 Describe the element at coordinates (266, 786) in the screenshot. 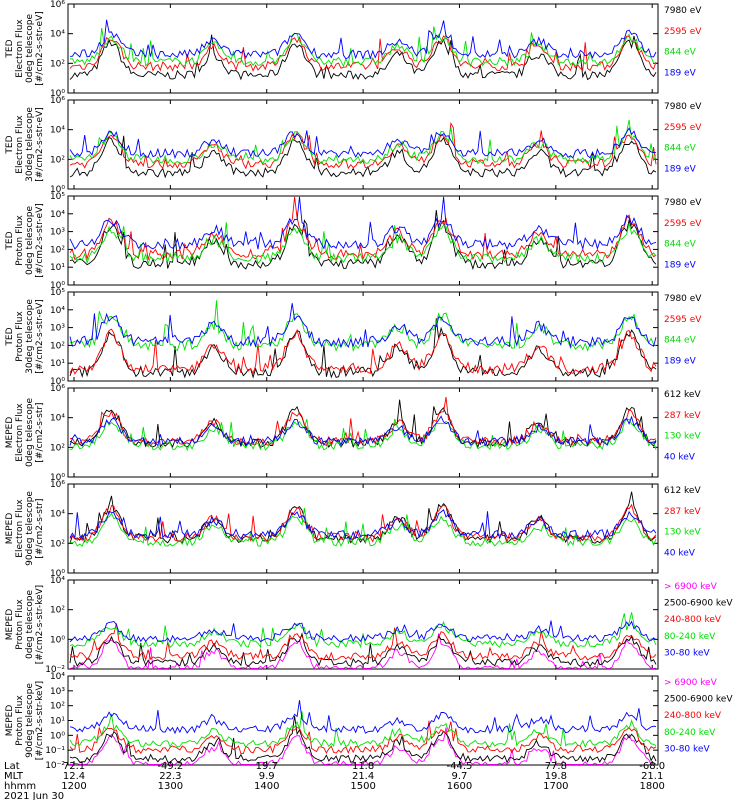

I see `x-value-hhmm: 1400` at that location.